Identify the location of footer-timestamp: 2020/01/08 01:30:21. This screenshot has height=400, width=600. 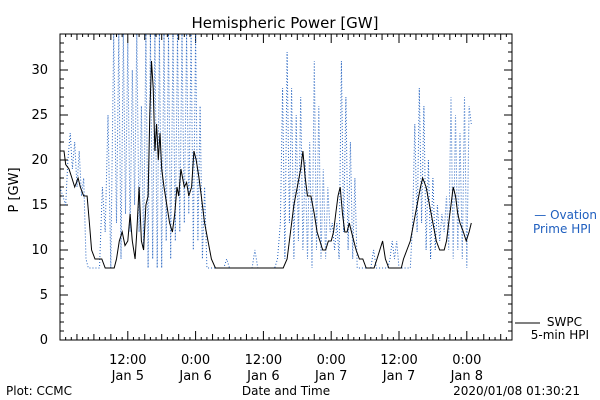
(516, 391).